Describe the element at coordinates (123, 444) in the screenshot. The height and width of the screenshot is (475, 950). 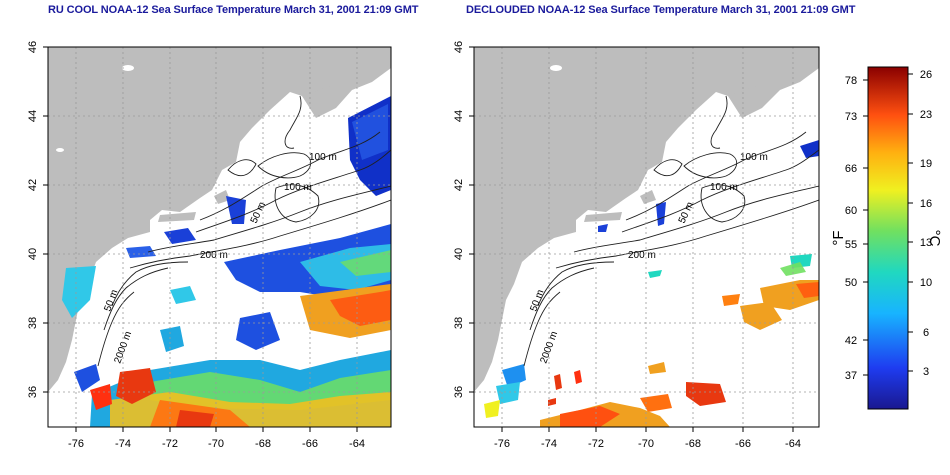
I see `left-x-tick: -74` at that location.